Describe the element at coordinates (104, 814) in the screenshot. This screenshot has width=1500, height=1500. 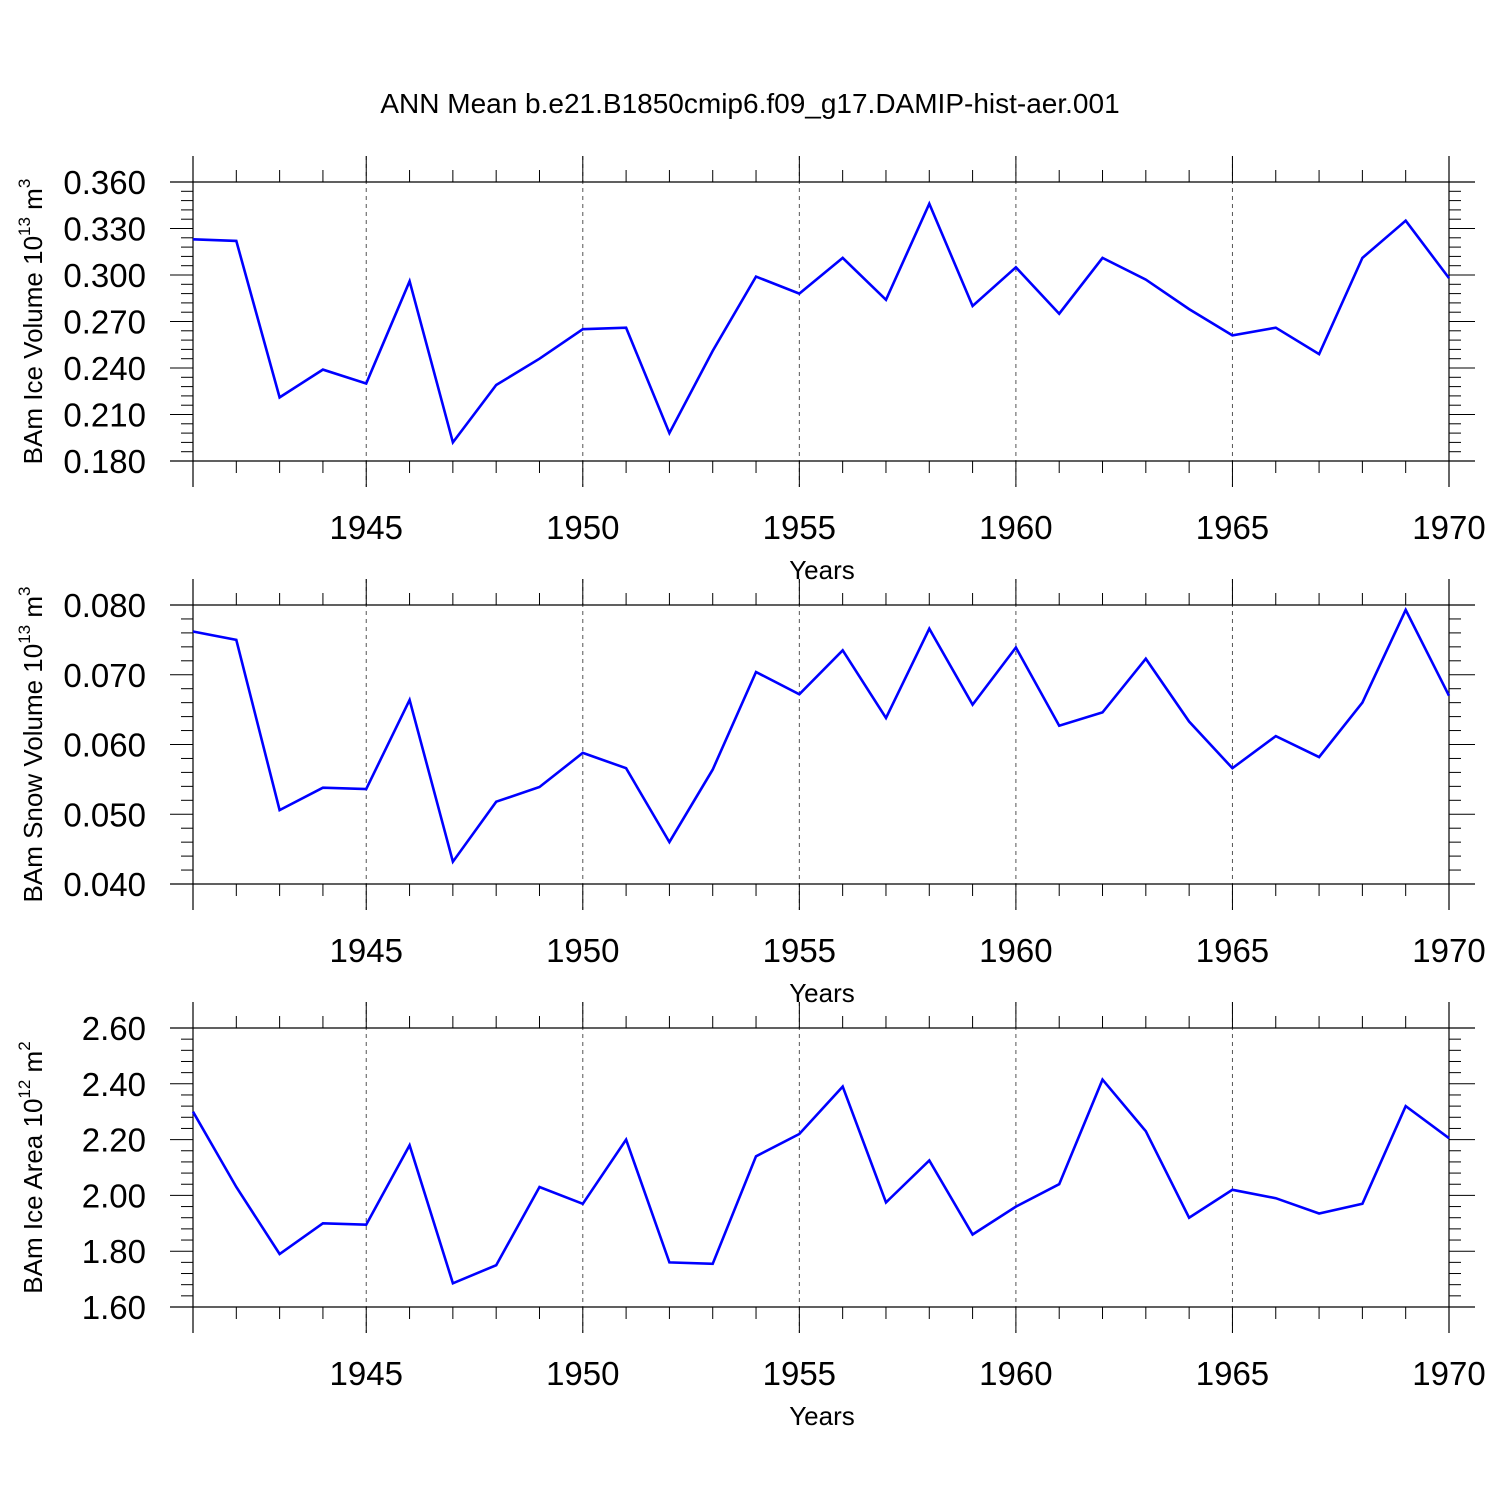
I see `y-tick-label: 0.050` at that location.